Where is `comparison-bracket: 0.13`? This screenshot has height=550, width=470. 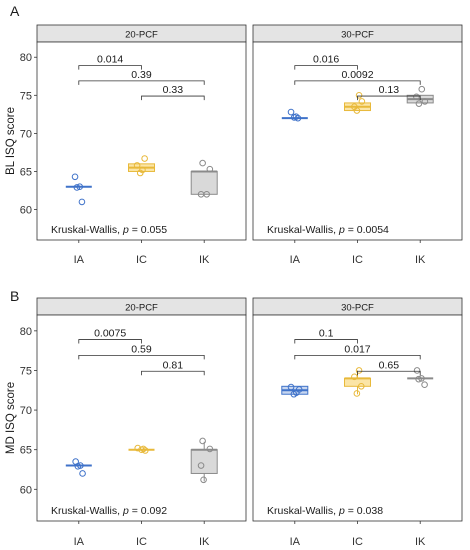 comparison-bracket: 0.13 is located at coordinates (389, 92).